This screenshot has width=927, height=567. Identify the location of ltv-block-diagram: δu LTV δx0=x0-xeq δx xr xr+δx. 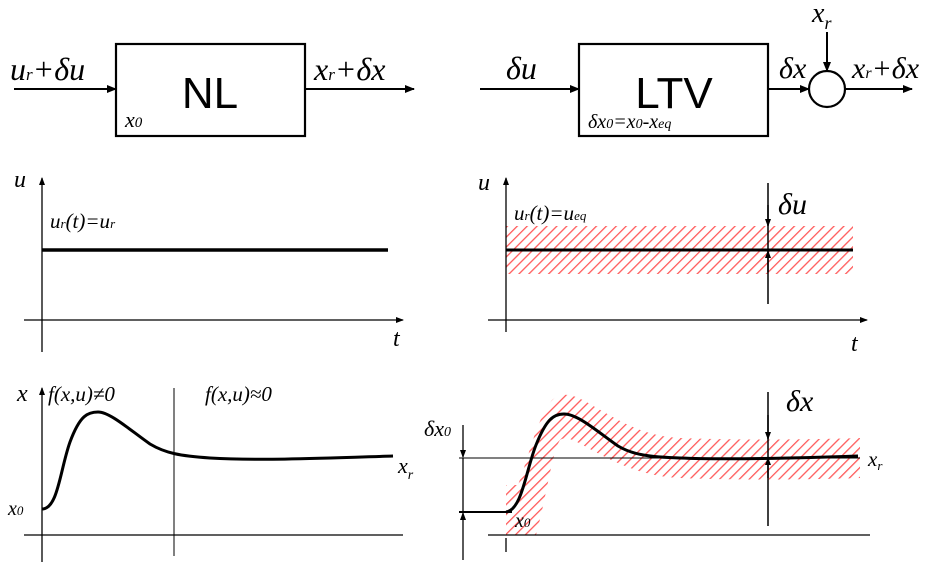
(700, 69).